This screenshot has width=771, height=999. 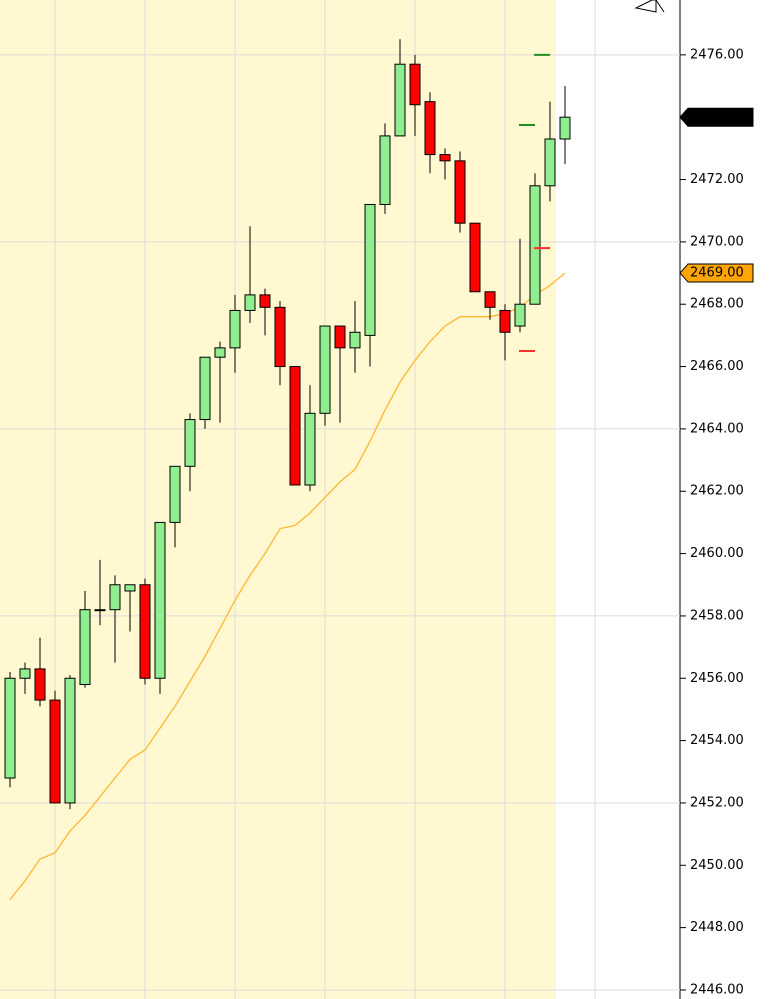 What do you see at coordinates (717, 428) in the screenshot?
I see `y-tick-label: 2464.00` at bounding box center [717, 428].